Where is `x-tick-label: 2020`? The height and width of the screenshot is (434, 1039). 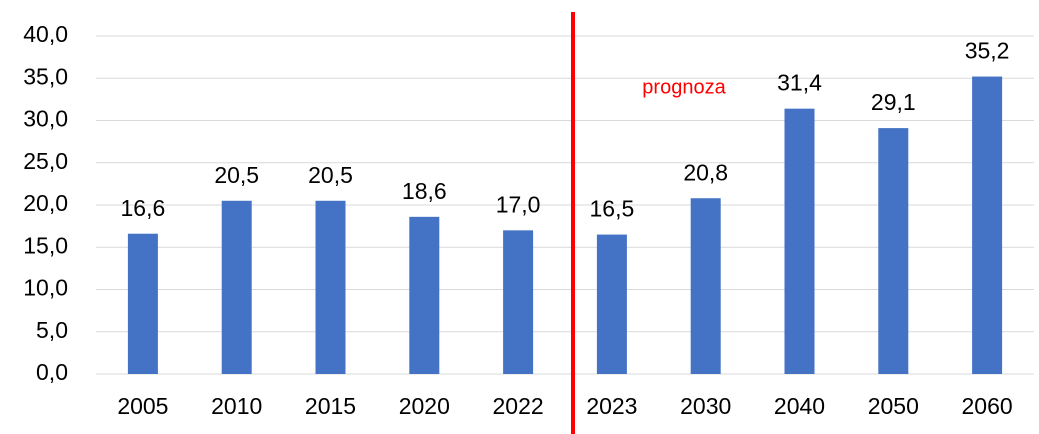 x-tick-label: 2020 is located at coordinates (424, 406).